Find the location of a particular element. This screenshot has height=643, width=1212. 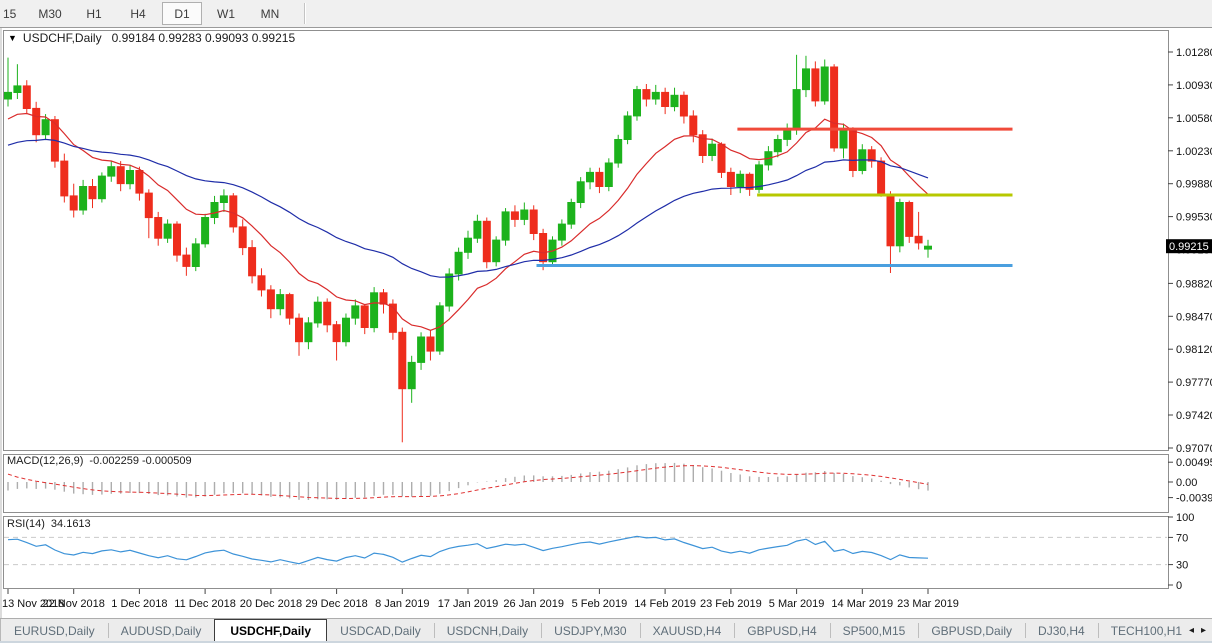

timeframe-toolbar: 15 M30 H1 H4 D1 W1 MN is located at coordinates (606, 14).